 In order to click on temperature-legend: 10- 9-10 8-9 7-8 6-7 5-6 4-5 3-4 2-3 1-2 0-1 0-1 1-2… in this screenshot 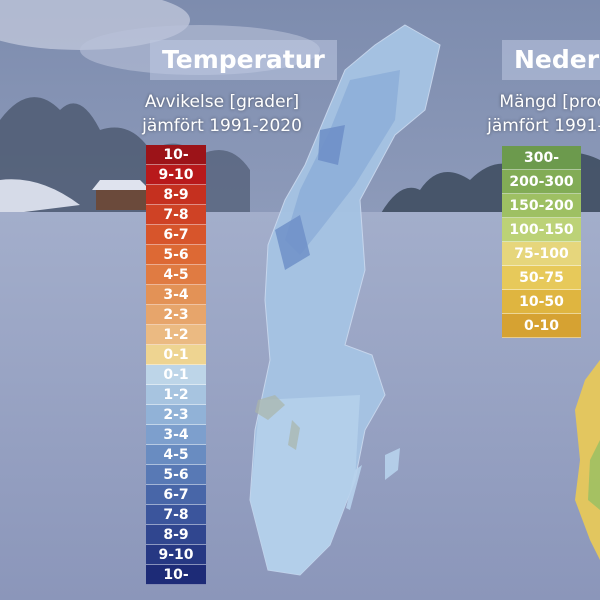, I will do `click(176, 365)`.